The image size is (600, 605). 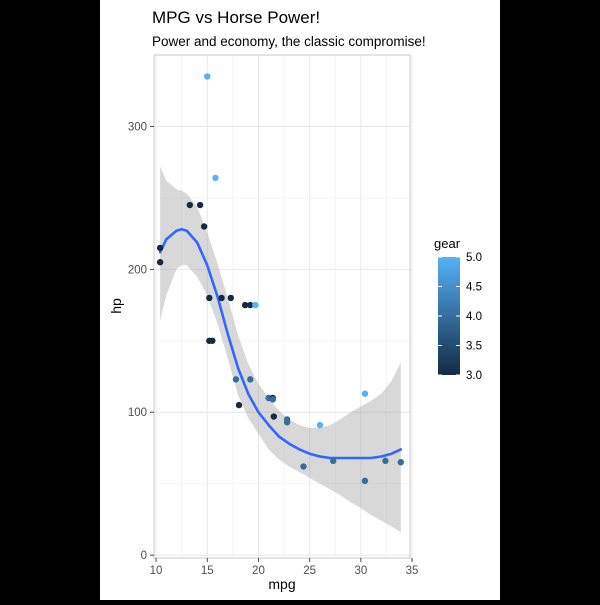 I want to click on chart-title: MPG vs Horse Power!, so click(x=236, y=17).